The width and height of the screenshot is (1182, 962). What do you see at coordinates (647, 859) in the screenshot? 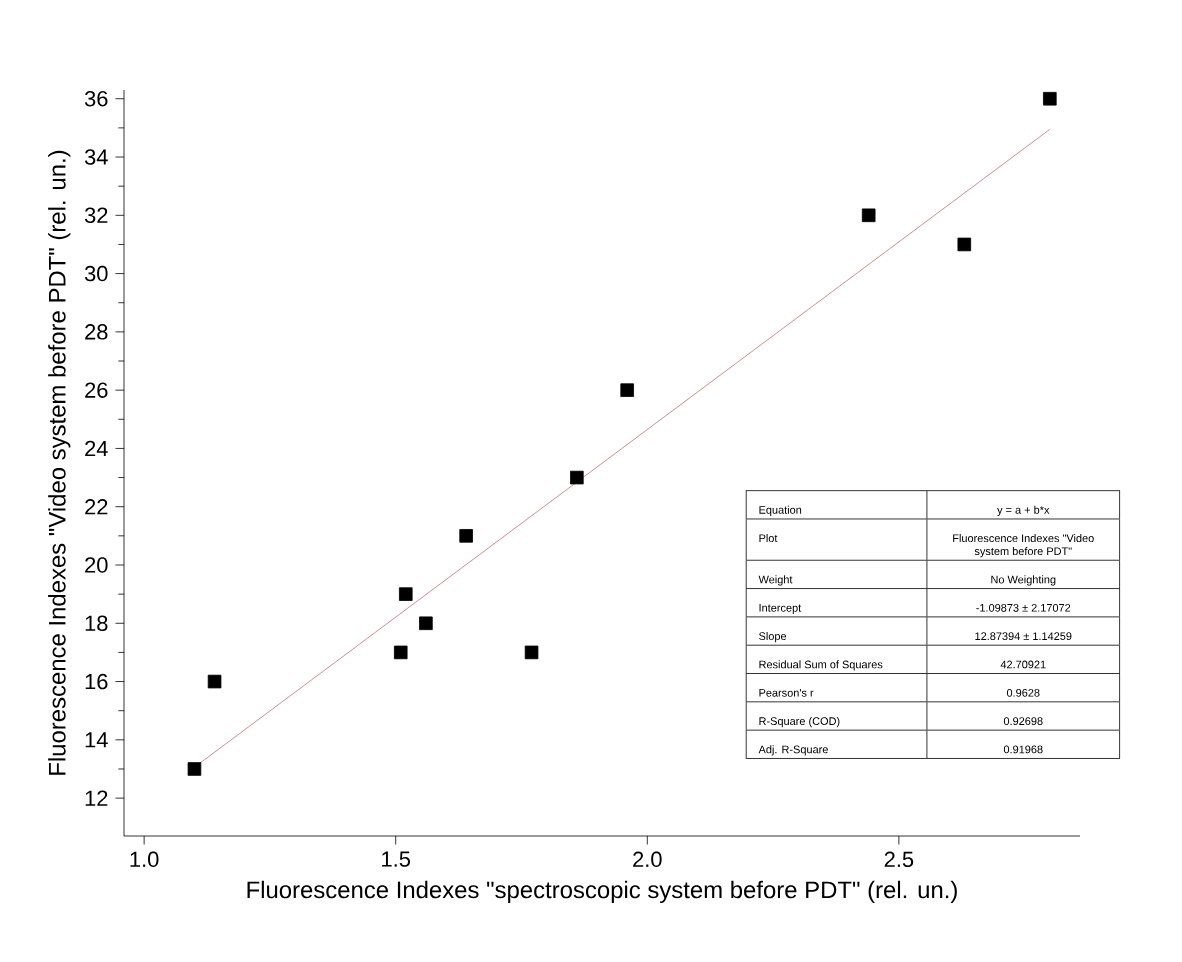
I see `x-tick-label: 2.0` at bounding box center [647, 859].